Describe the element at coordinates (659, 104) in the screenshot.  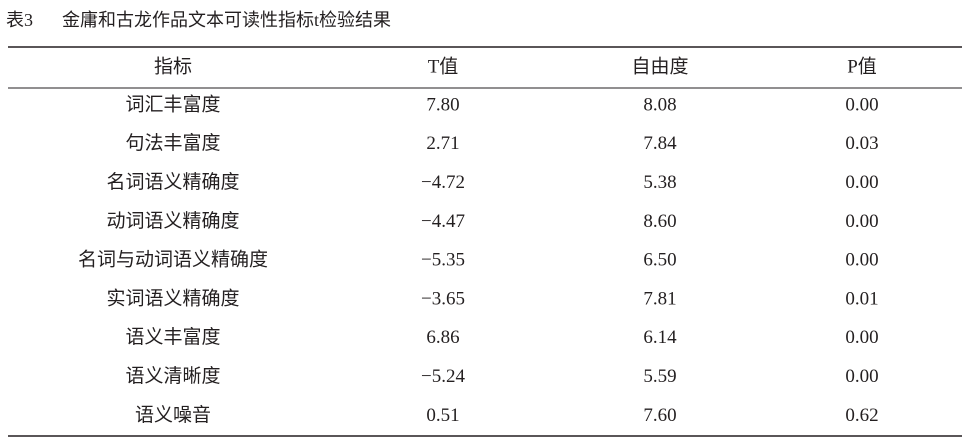
I see `cell: 8.08` at that location.